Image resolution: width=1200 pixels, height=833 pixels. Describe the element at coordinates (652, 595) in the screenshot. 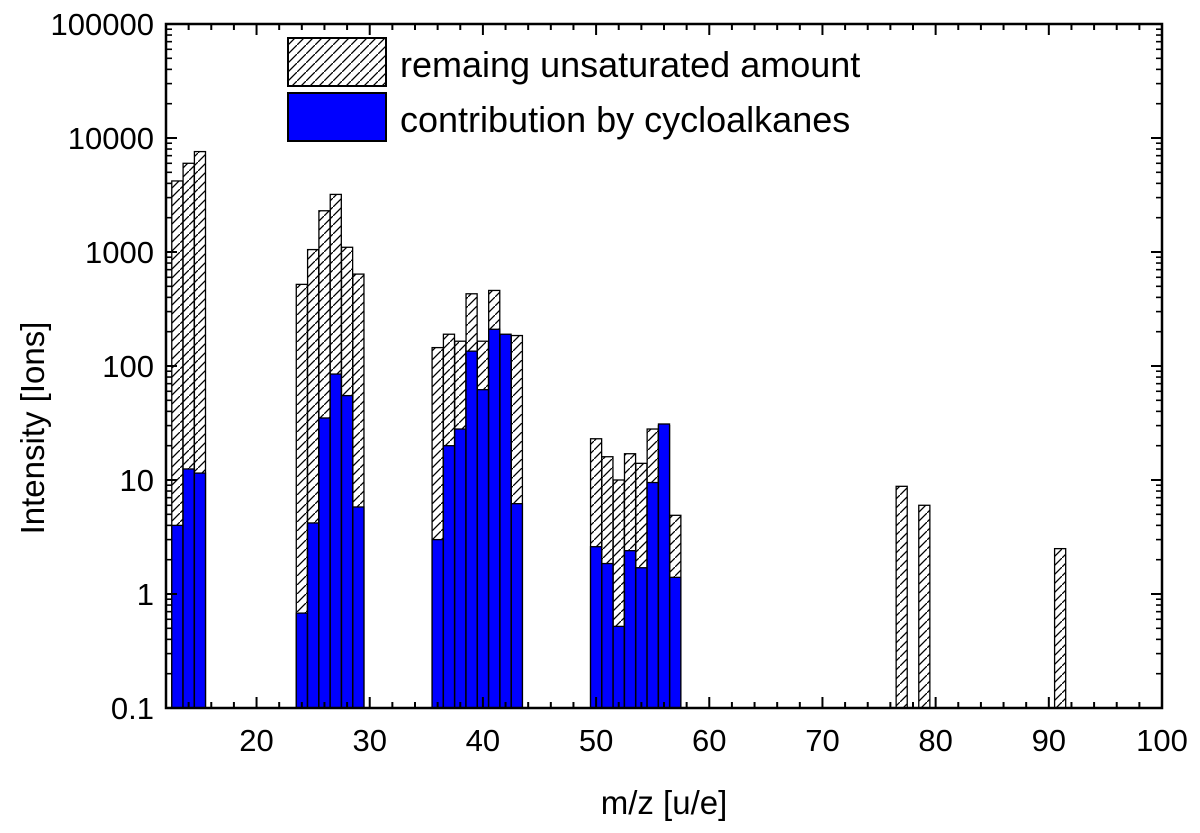

I see `bar-cyclo-mz55` at that location.